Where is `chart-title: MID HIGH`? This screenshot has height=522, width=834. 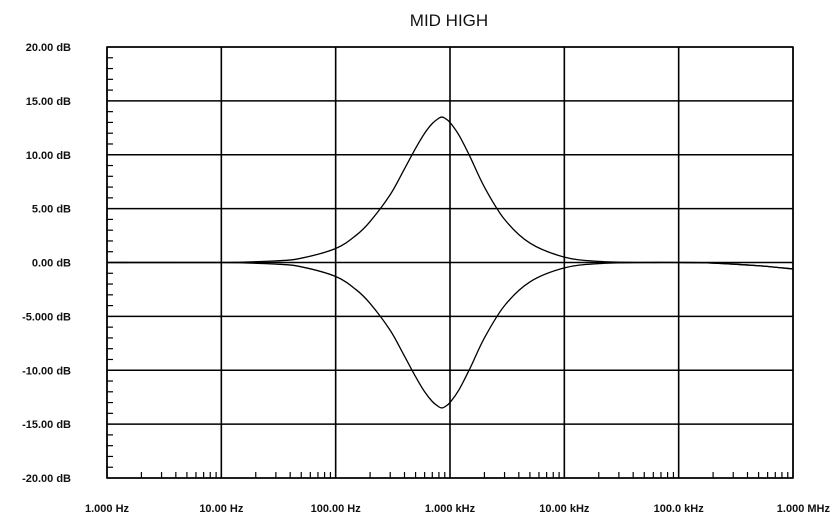
chart-title: MID HIGH is located at coordinates (449, 20).